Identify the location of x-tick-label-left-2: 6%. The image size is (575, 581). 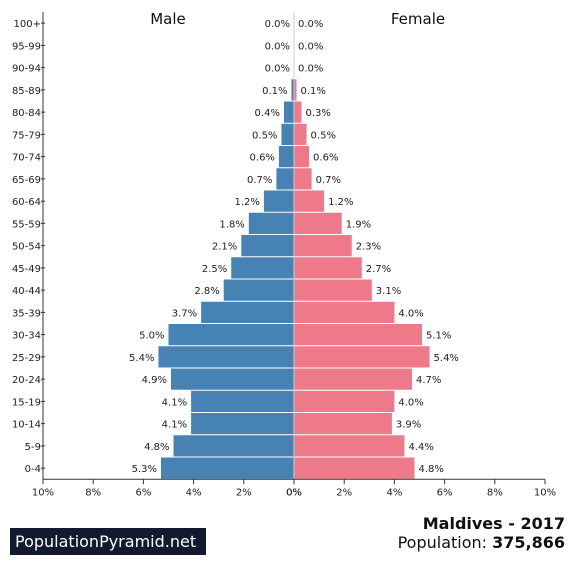
(143, 492).